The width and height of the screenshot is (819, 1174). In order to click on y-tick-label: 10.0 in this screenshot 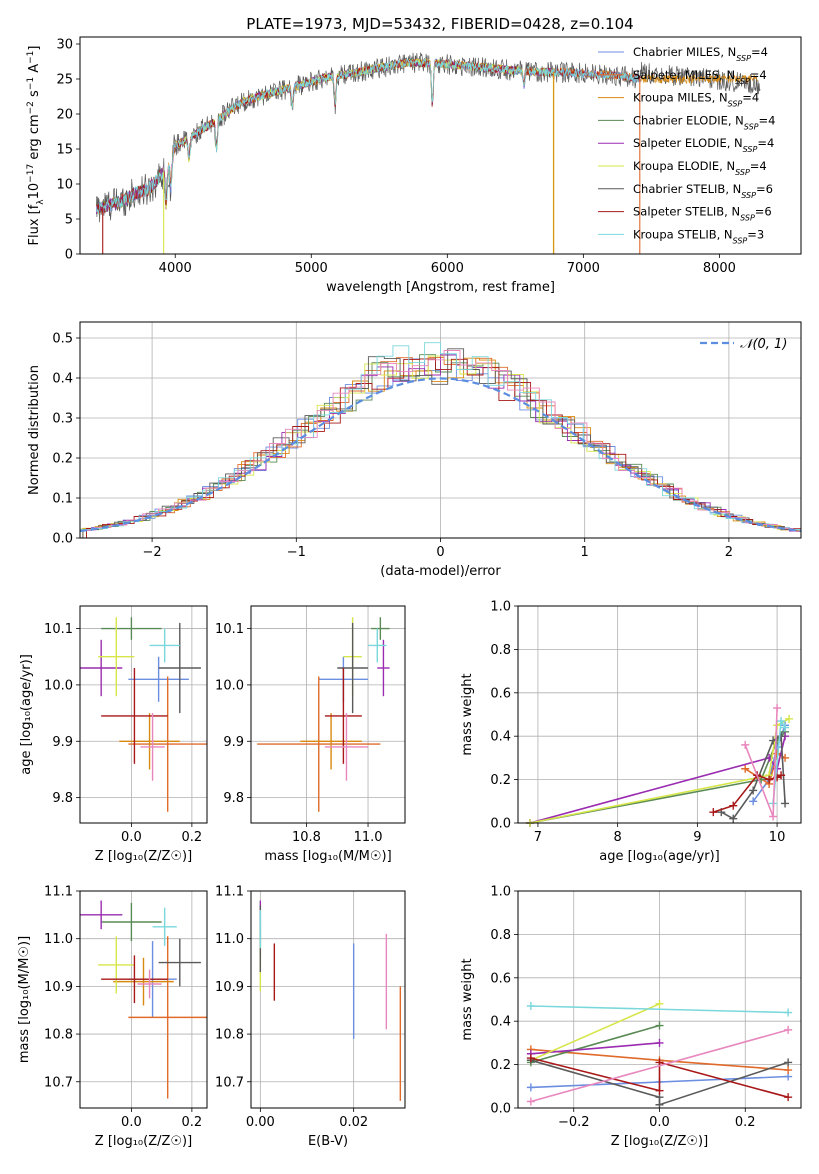, I will do `click(229, 685)`.